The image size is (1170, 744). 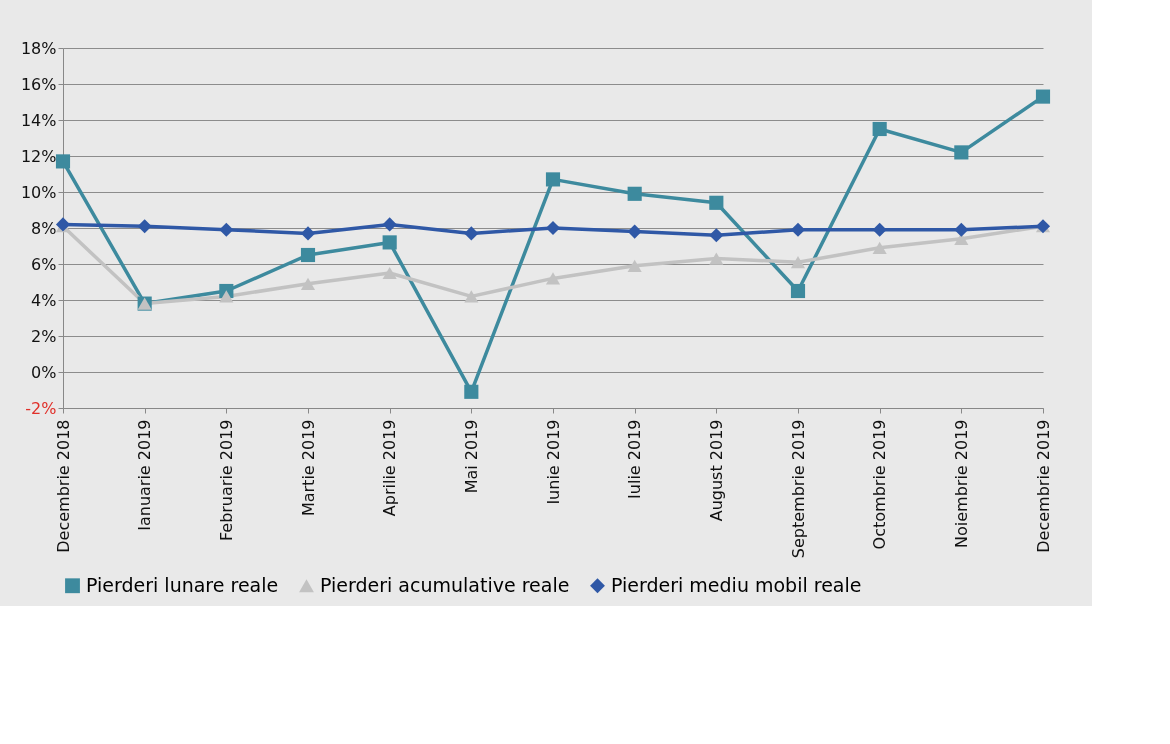 I want to click on y-tick-label: 18%, so click(x=38, y=48).